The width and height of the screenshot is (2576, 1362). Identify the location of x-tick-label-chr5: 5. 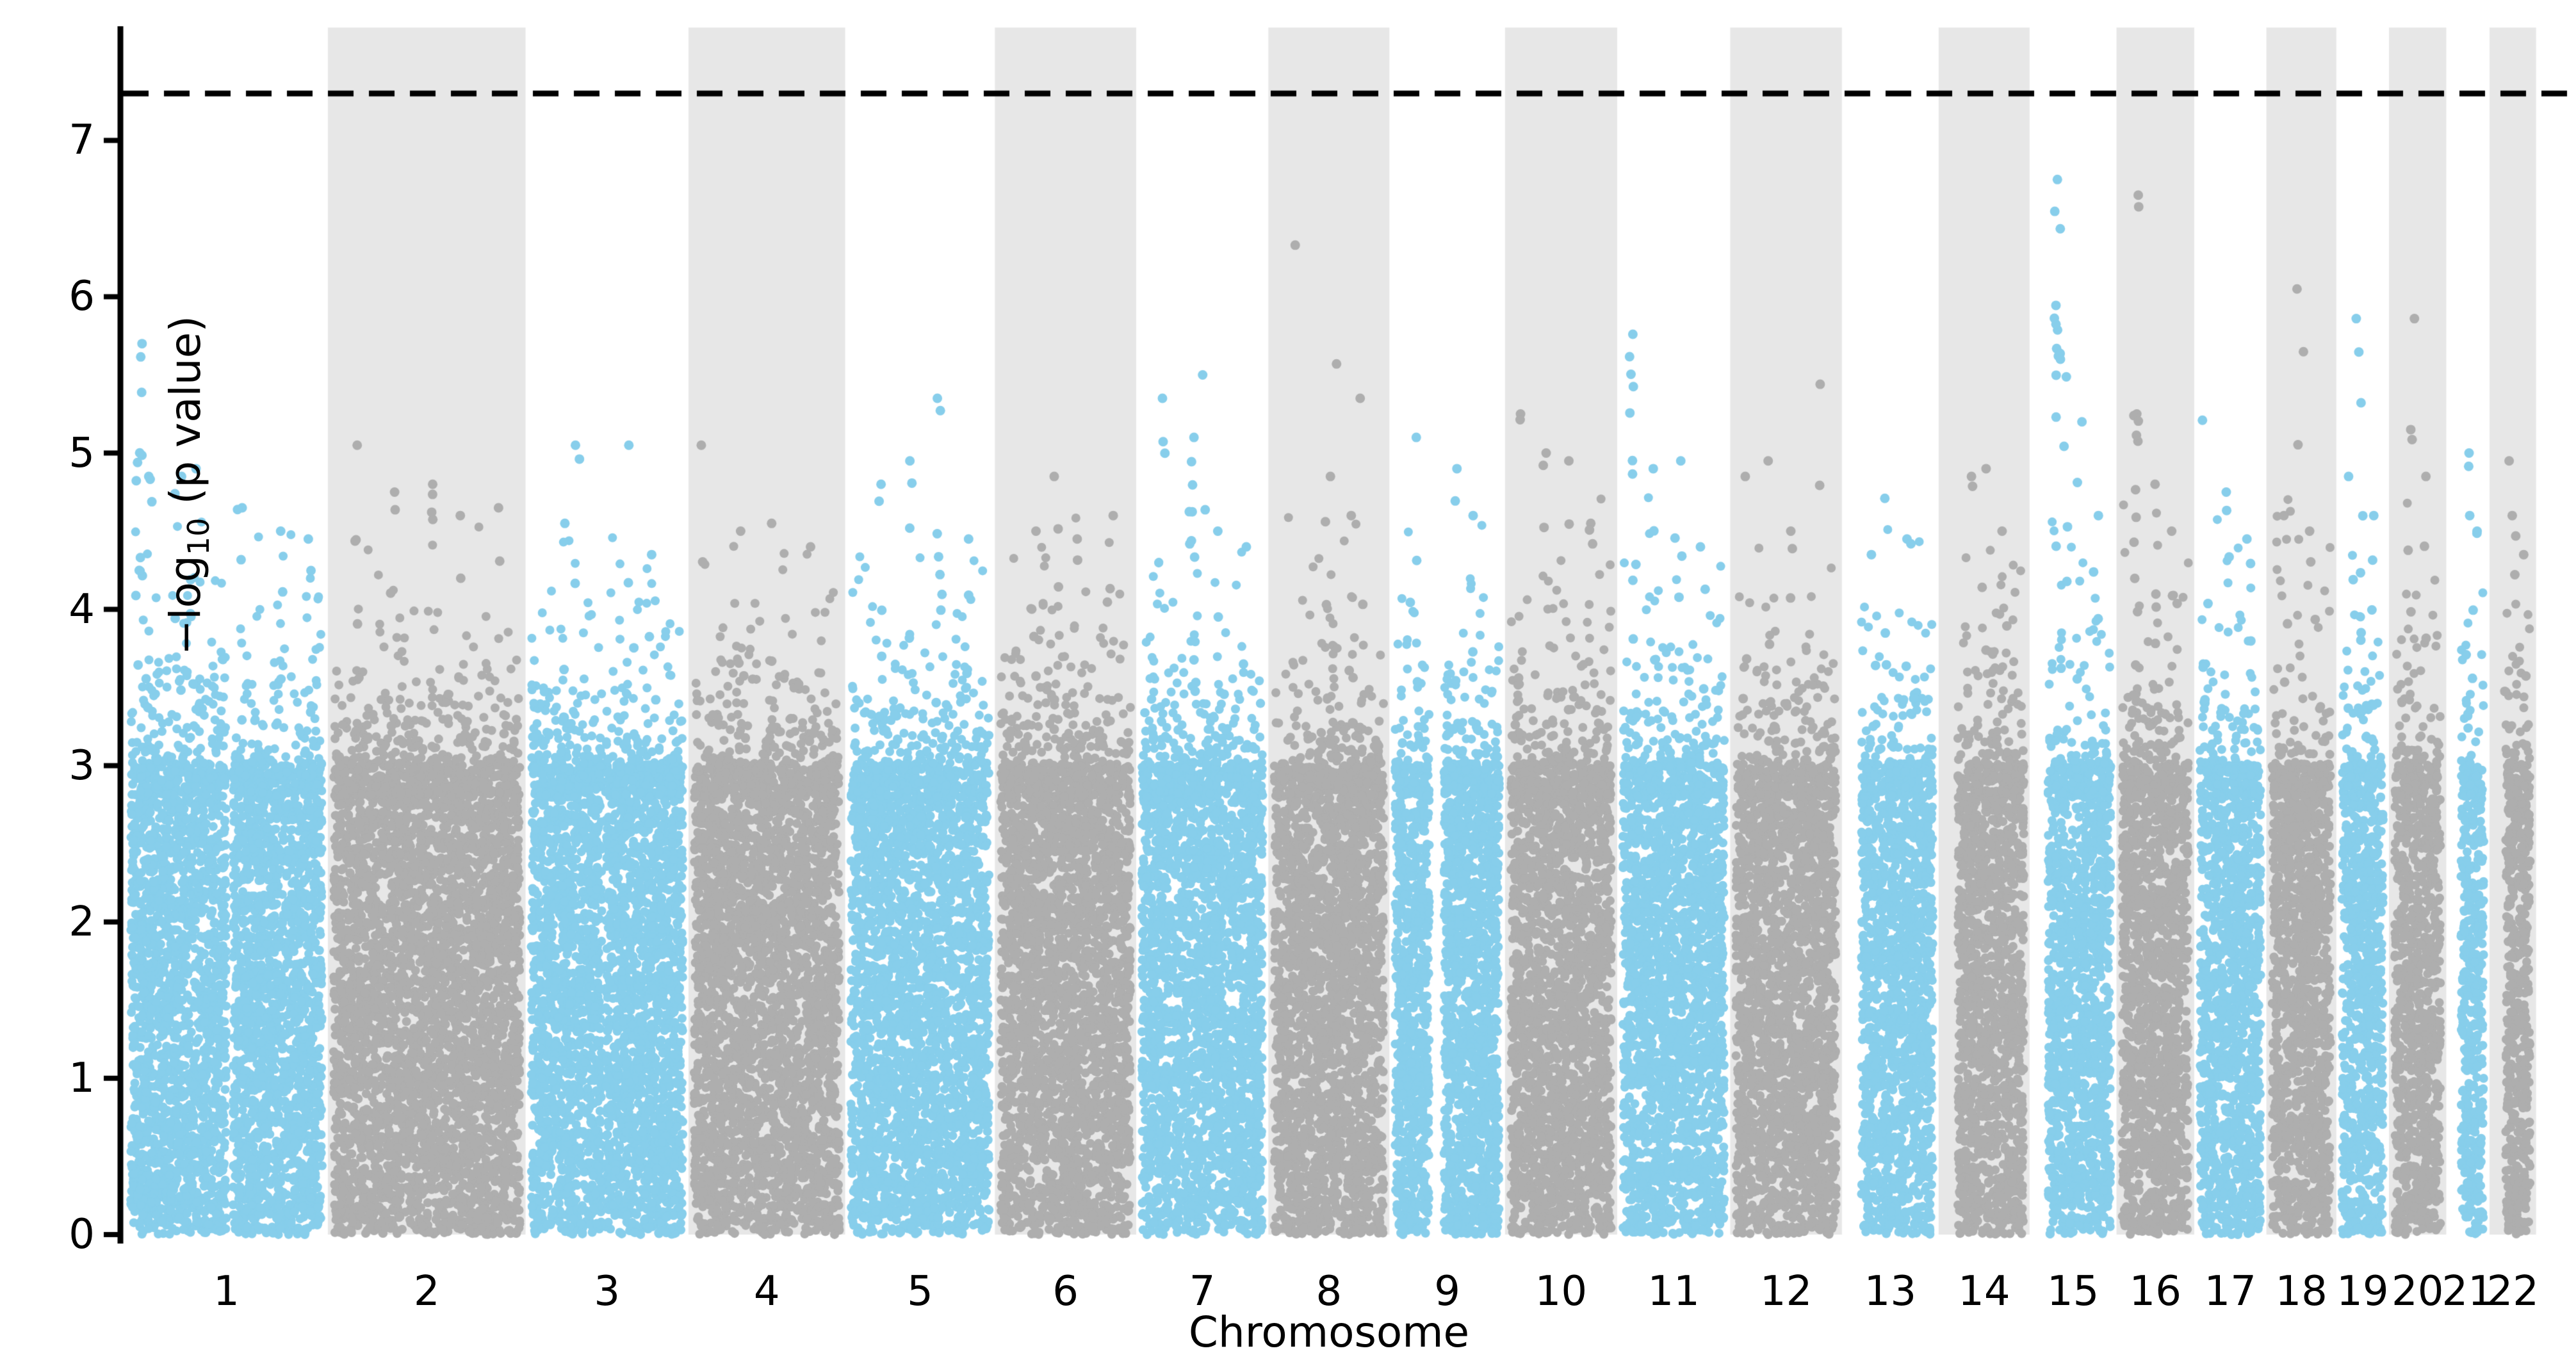
(920, 1291).